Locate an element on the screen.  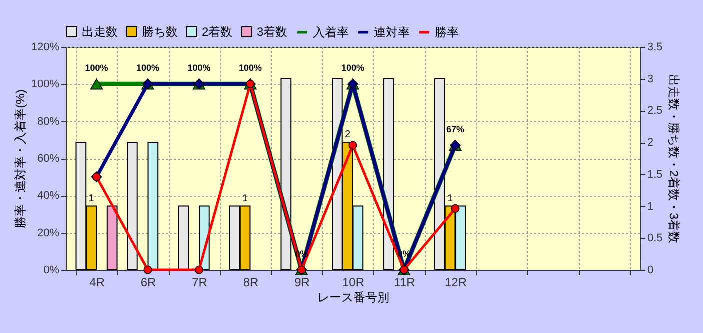
x-tick-label: 4R is located at coordinates (98, 283).